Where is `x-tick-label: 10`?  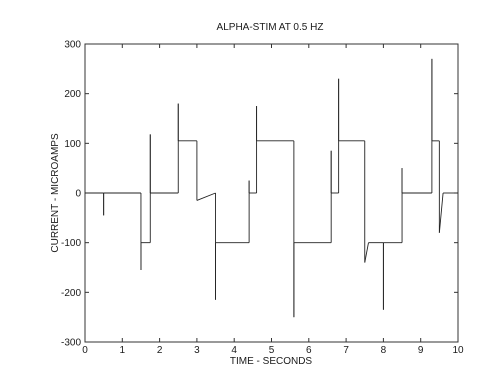 x-tick-label: 10 is located at coordinates (458, 350).